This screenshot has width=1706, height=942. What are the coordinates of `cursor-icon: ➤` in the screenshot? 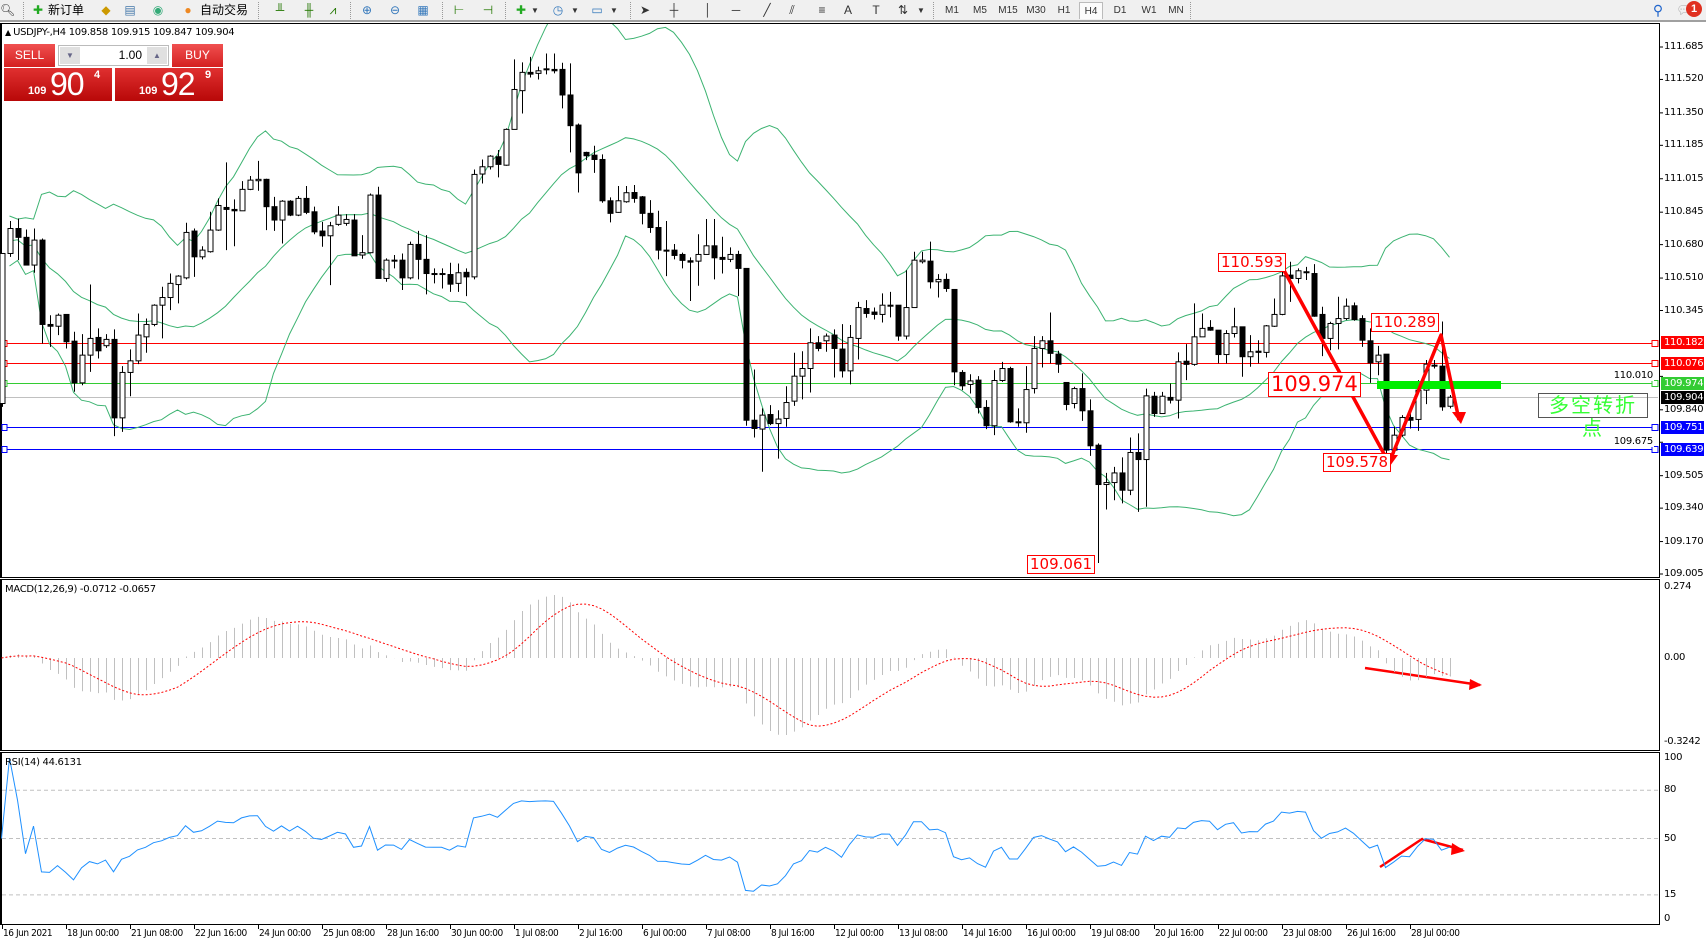 It's located at (645, 10).